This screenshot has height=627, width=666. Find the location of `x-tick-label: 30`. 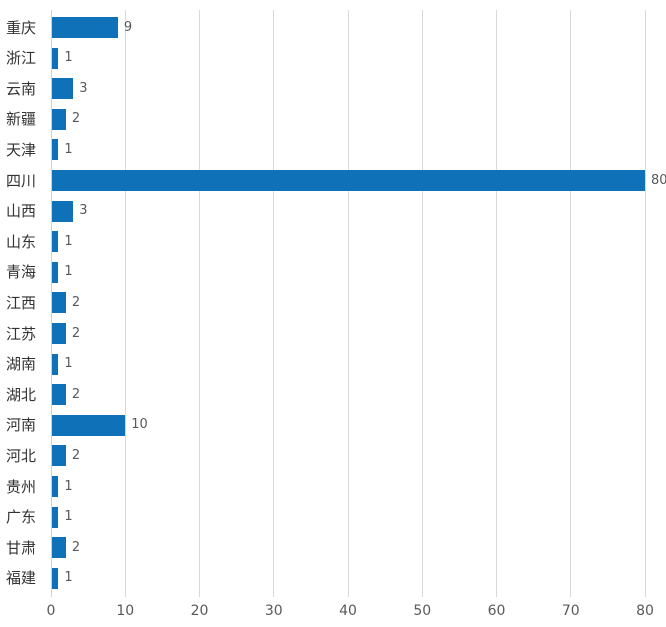

x-tick-label: 30 is located at coordinates (273, 611).